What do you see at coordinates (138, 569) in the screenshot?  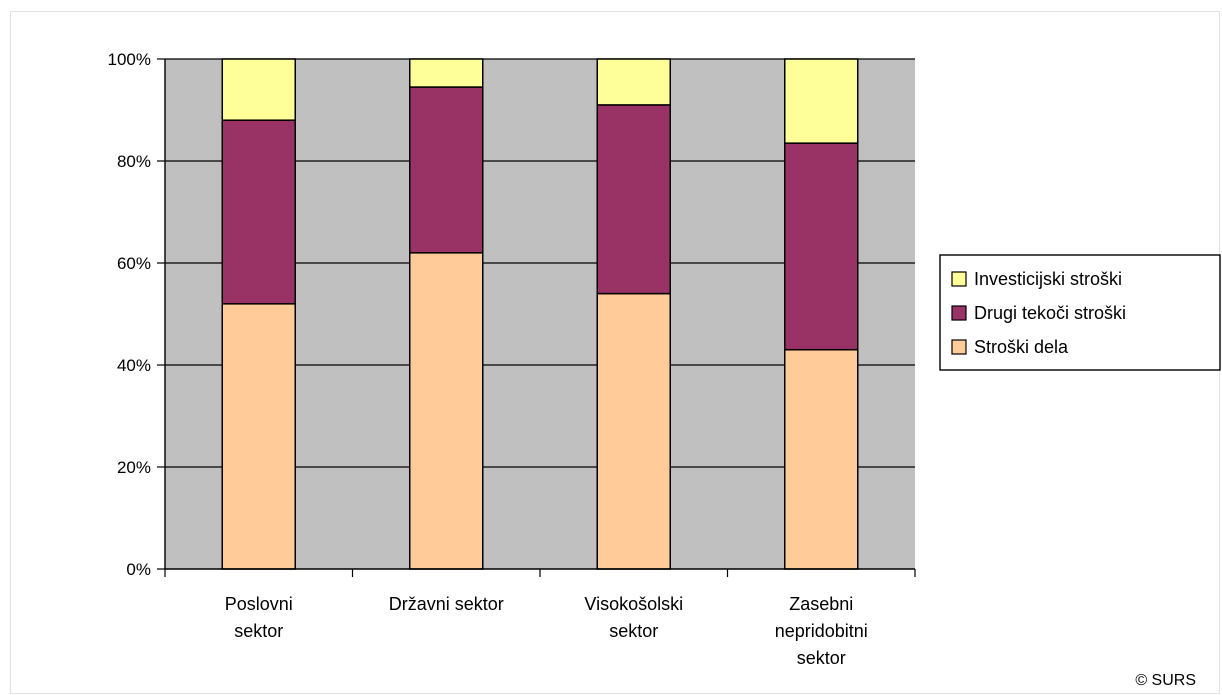 I see `y-tick-label: 0%` at bounding box center [138, 569].